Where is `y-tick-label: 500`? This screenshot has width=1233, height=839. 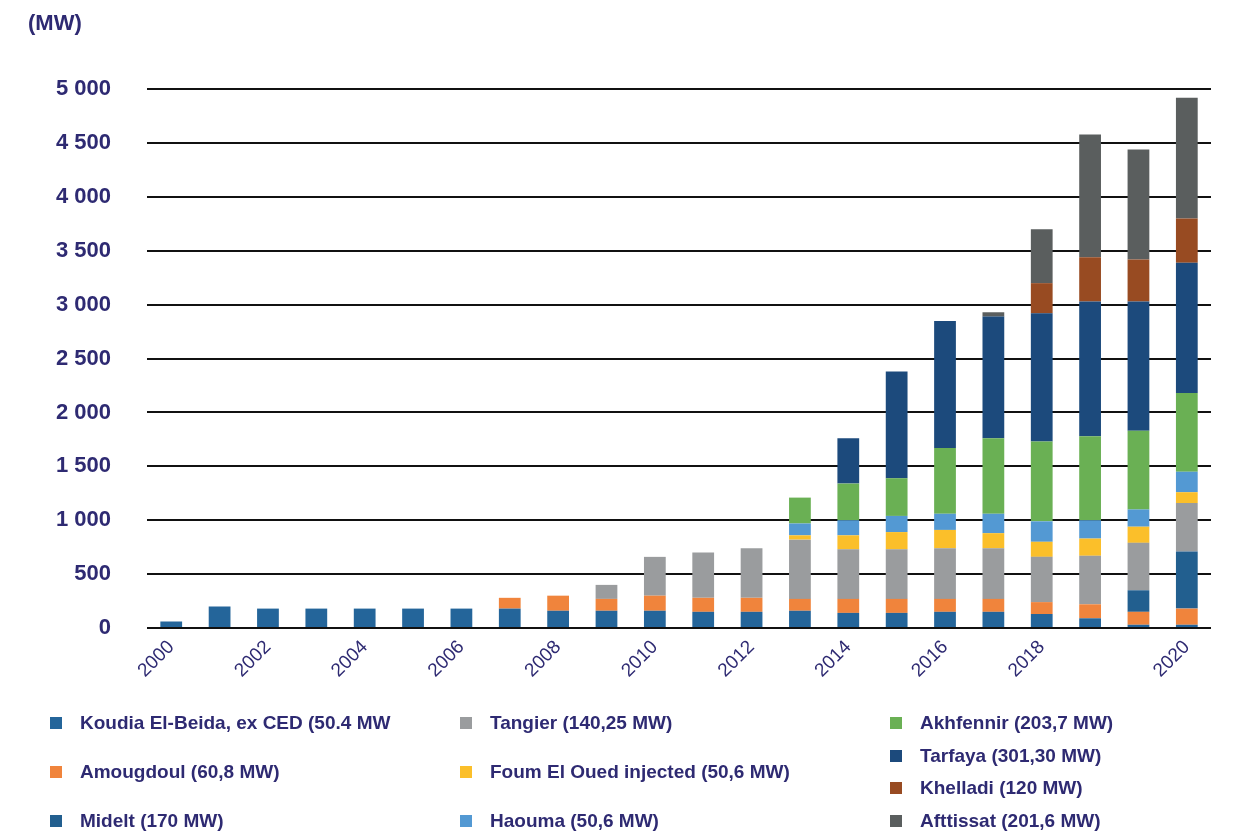
y-tick-label: 500 is located at coordinates (93, 573).